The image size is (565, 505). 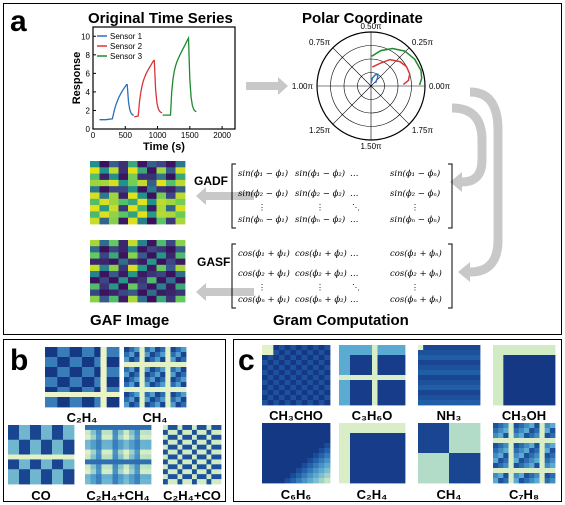 What do you see at coordinates (262, 207) in the screenshot?
I see `gadf-matrix-vdots: ⋮` at bounding box center [262, 207].